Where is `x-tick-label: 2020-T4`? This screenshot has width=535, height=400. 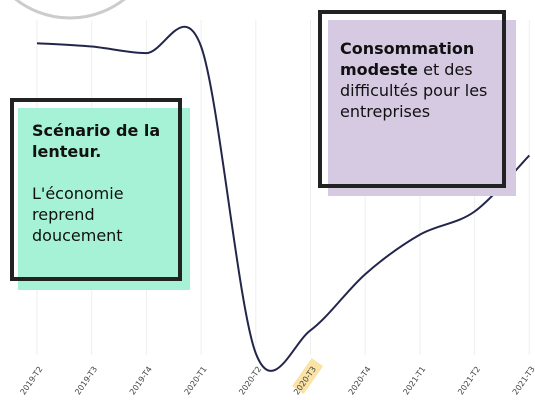 x-tick-label: 2020-T4 is located at coordinates (360, 381).